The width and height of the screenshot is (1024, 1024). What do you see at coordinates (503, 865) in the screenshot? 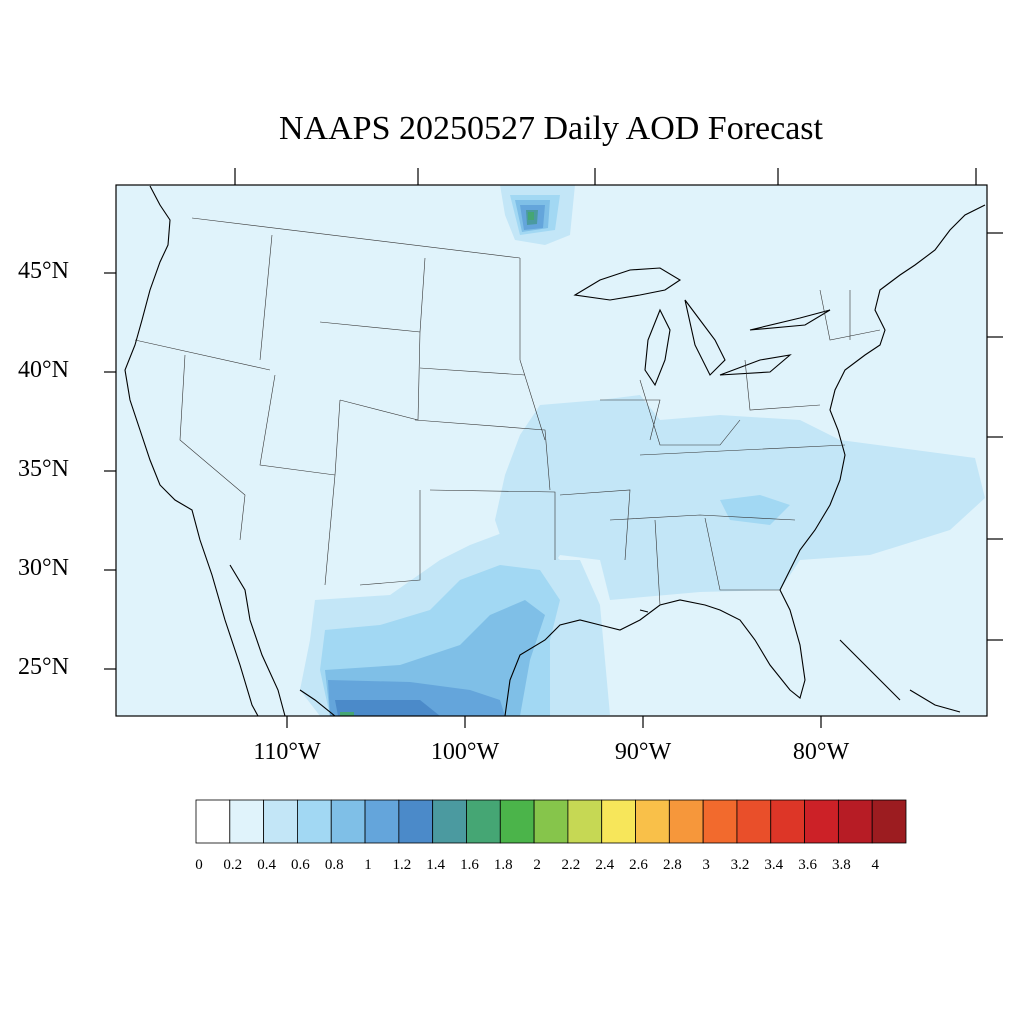
I see `colorbar-tick-label: 1.8` at bounding box center [503, 865].